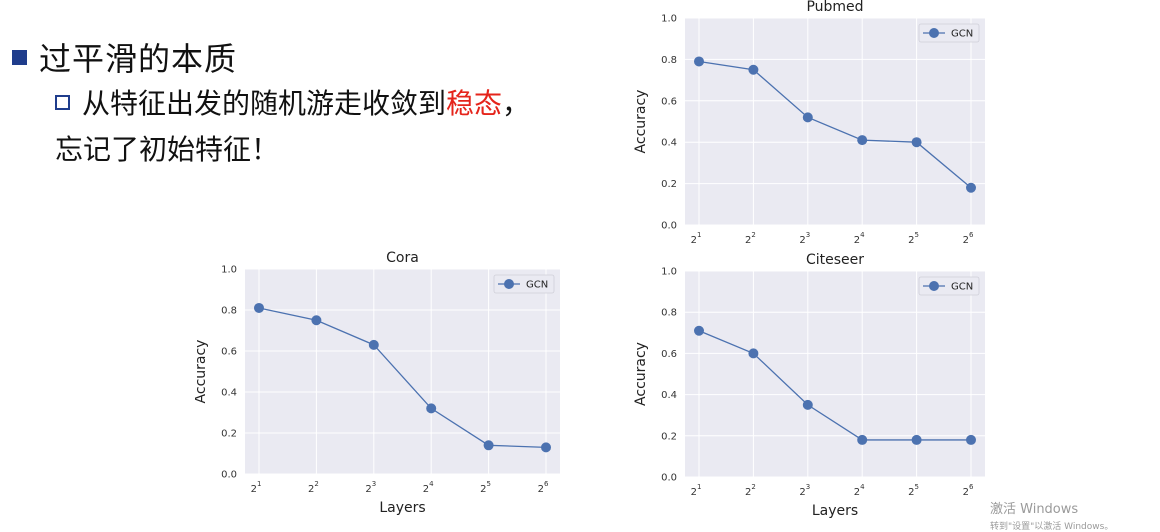  Describe the element at coordinates (292, 102) in the screenshot. I see `sub-bullet: 从特征出发的随机游走收敛到 稳态，` at that location.